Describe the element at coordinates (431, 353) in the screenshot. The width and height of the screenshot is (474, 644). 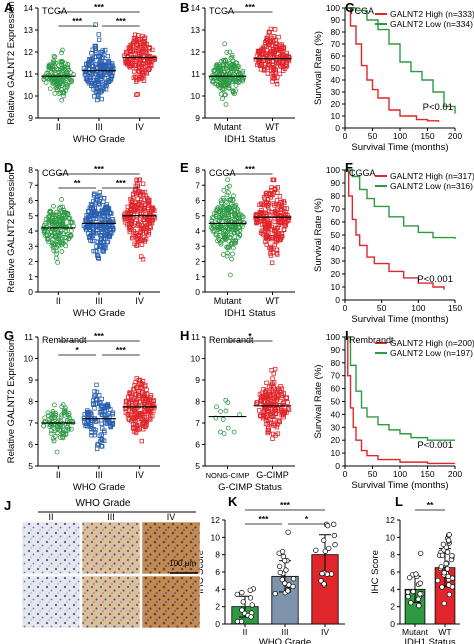
I see `legend-label: GALNT2 Low (n=197)` at that location.